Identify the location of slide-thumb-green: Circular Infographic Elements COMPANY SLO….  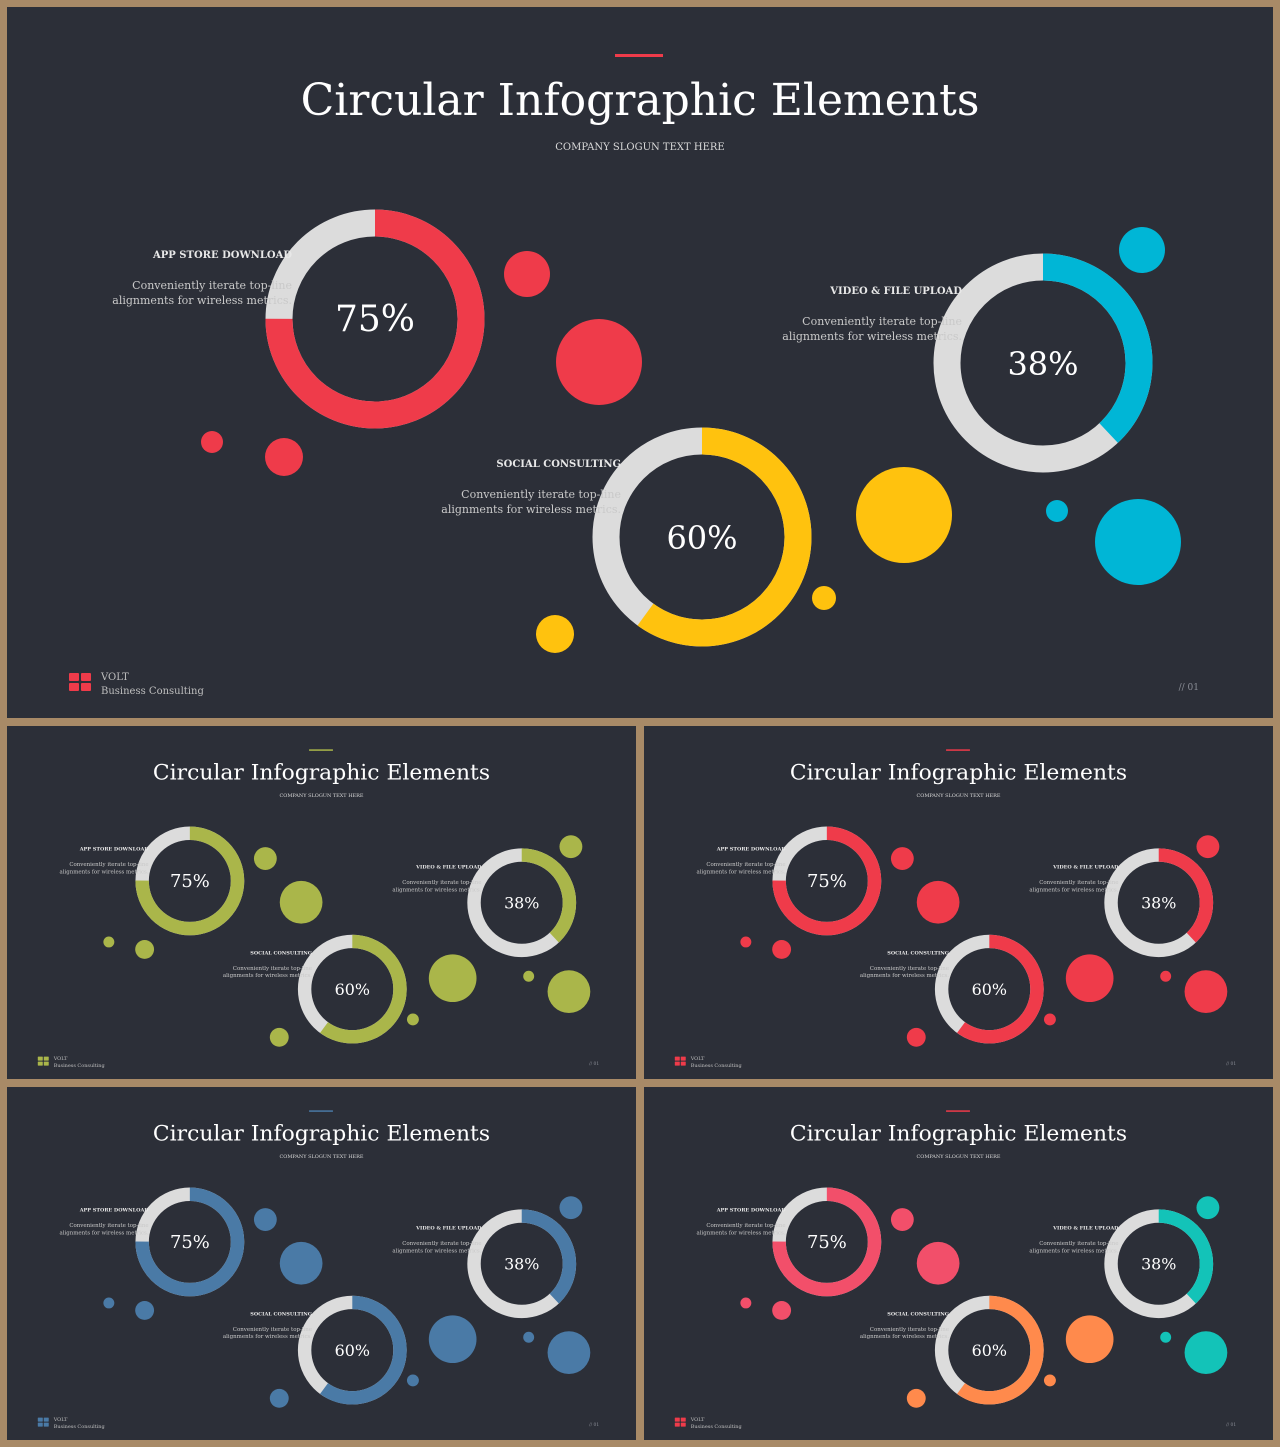
(321, 902).